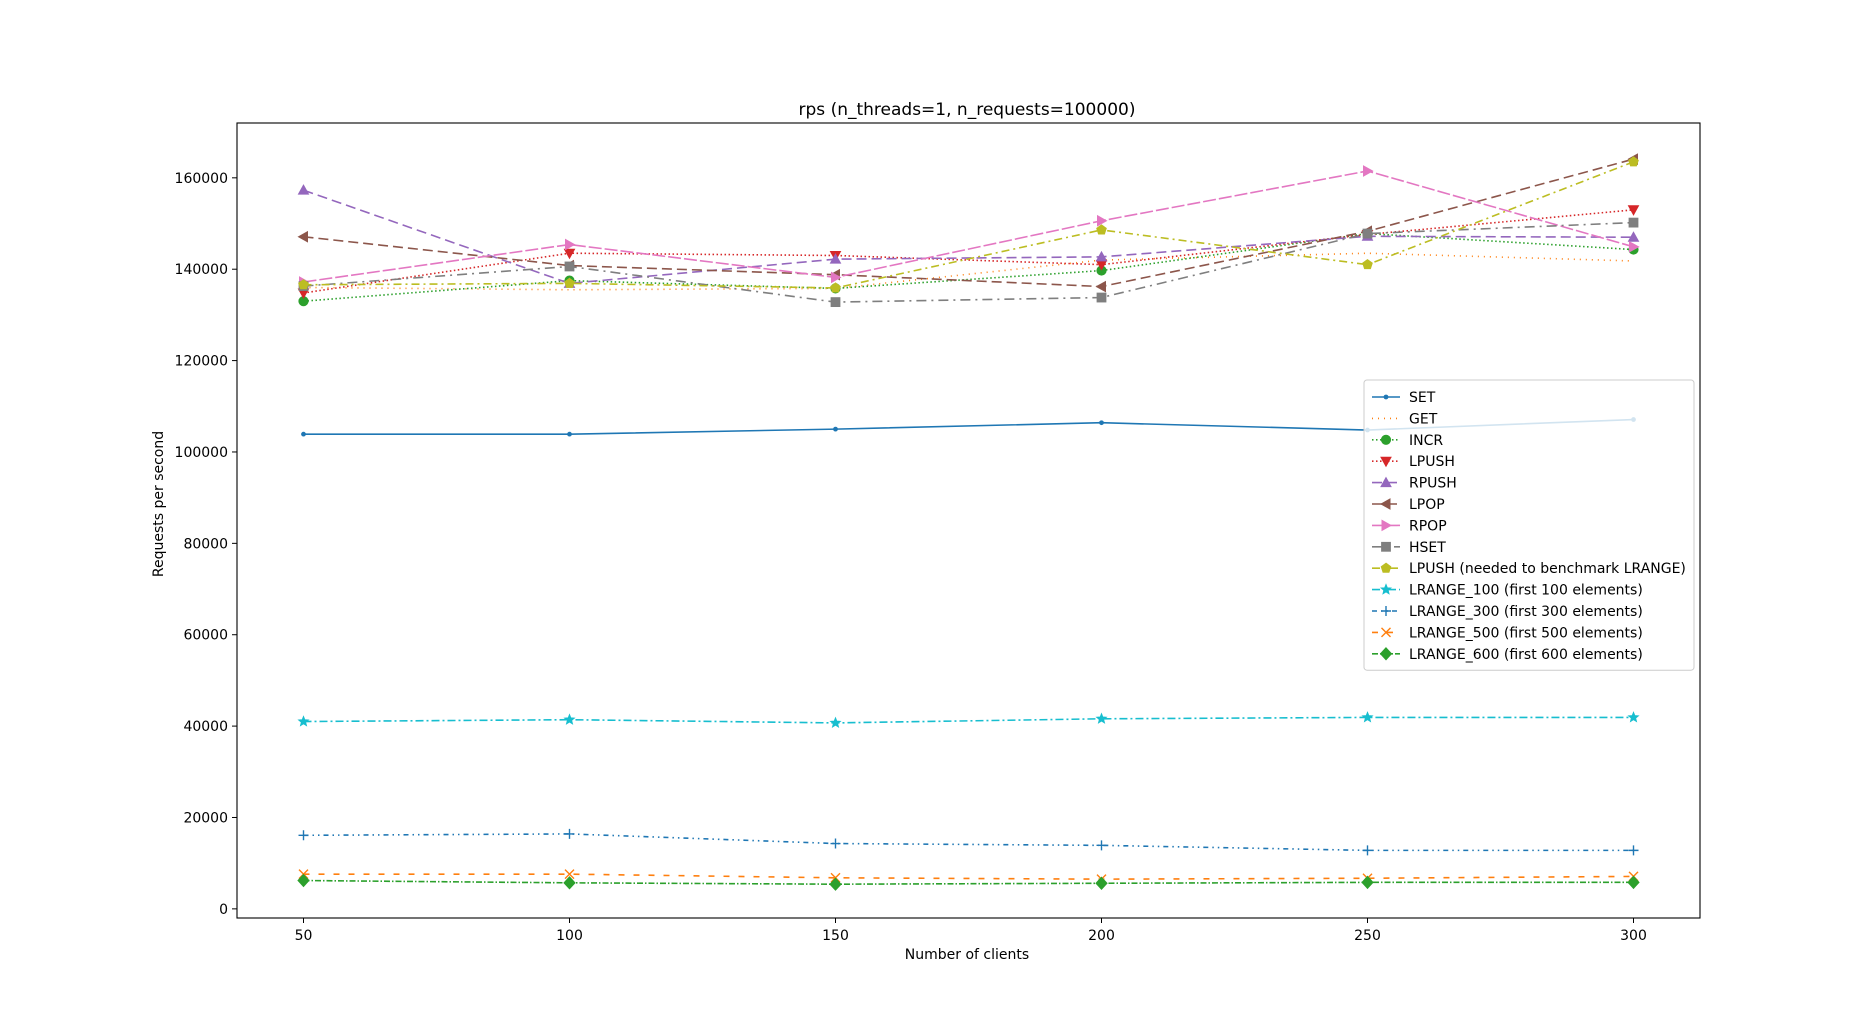 This screenshot has width=1863, height=1021. I want to click on x-tick-label: 300, so click(1633, 936).